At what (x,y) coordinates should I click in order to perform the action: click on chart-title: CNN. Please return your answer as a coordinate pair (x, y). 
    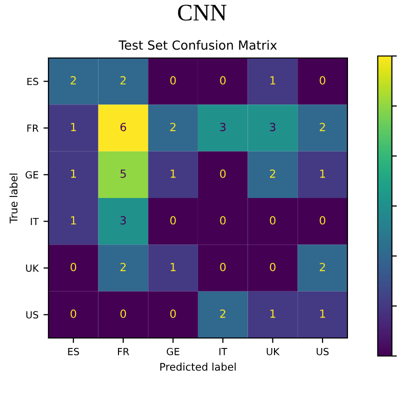
    Looking at the image, I should click on (202, 12).